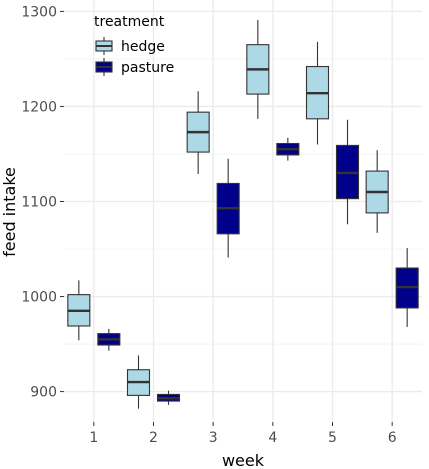 The image size is (429, 469). I want to click on legend-item-pasture: pasture, so click(134, 67).